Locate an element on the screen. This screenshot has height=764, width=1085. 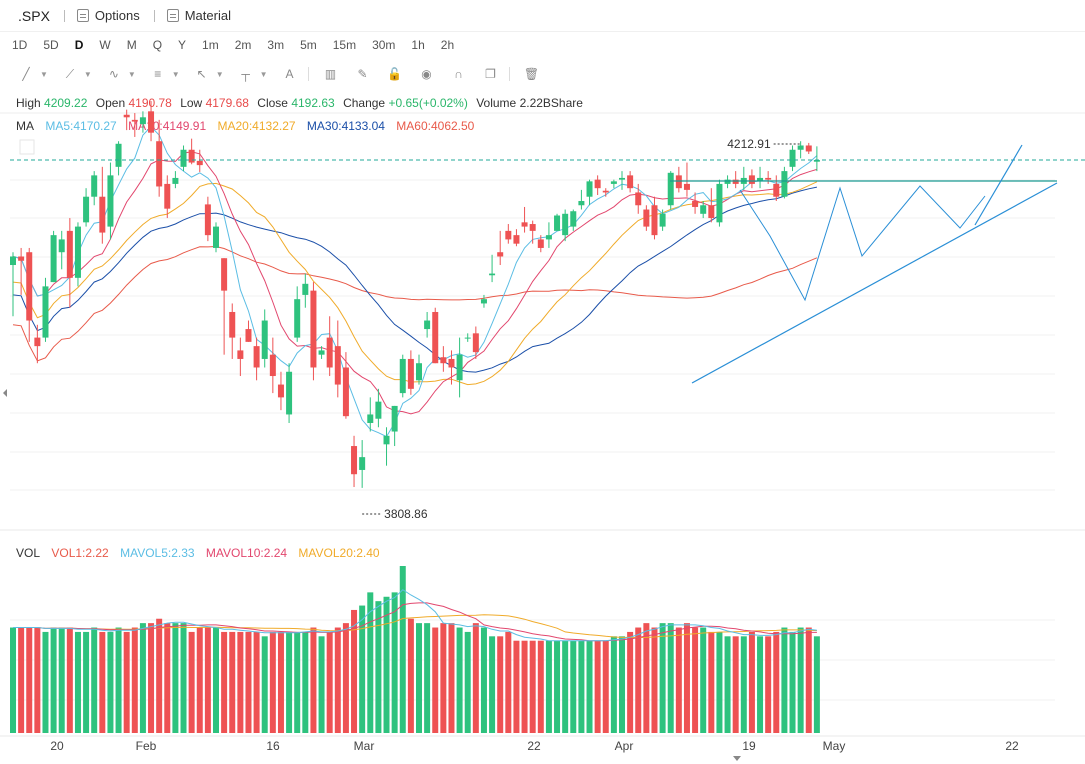
drawing-toolbar: ╱ ▼ ⟋ ▼ ∿ ▼ ≡ ▼ ↖ ▼ ┬ ▼ A ▥ ✎ 🔓 ◉ ∩ ❐ 🗑 is located at coordinates (287, 74).